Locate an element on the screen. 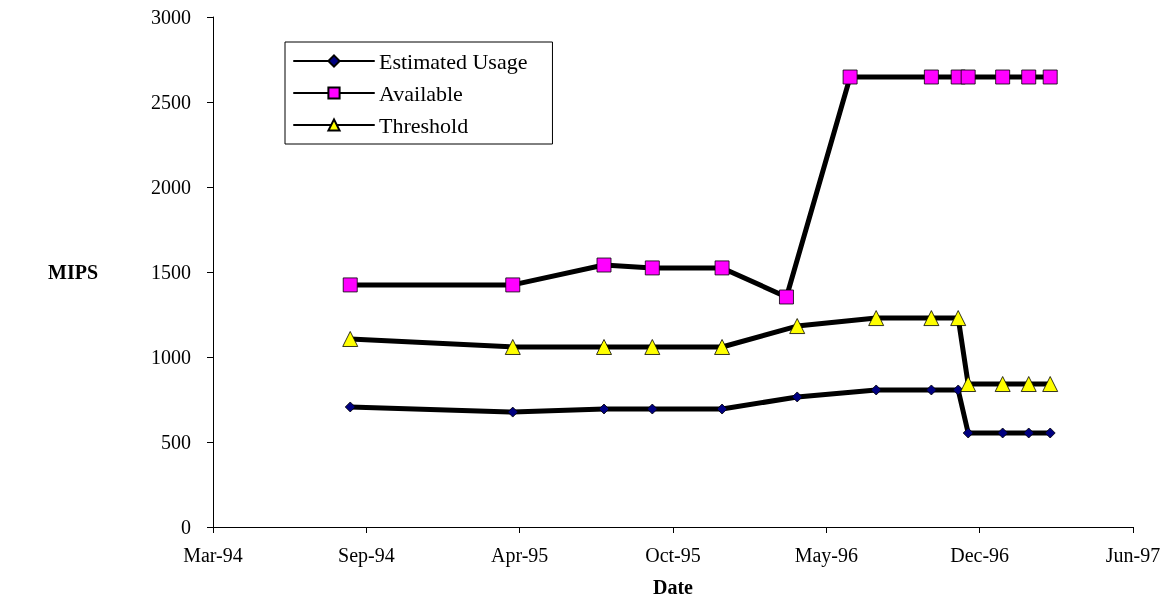 This screenshot has width=1173, height=616. legend-label: Estimated Usage is located at coordinates (453, 61).